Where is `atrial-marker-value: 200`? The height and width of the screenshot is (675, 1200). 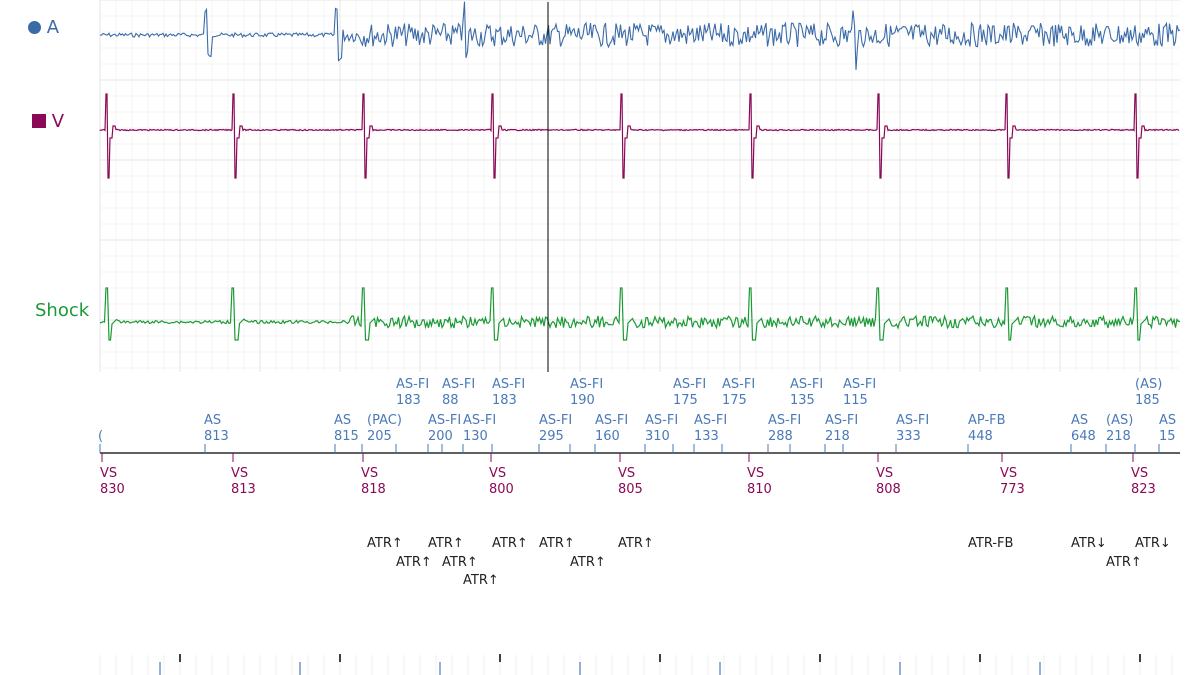
atrial-marker-value: 200 is located at coordinates (440, 436).